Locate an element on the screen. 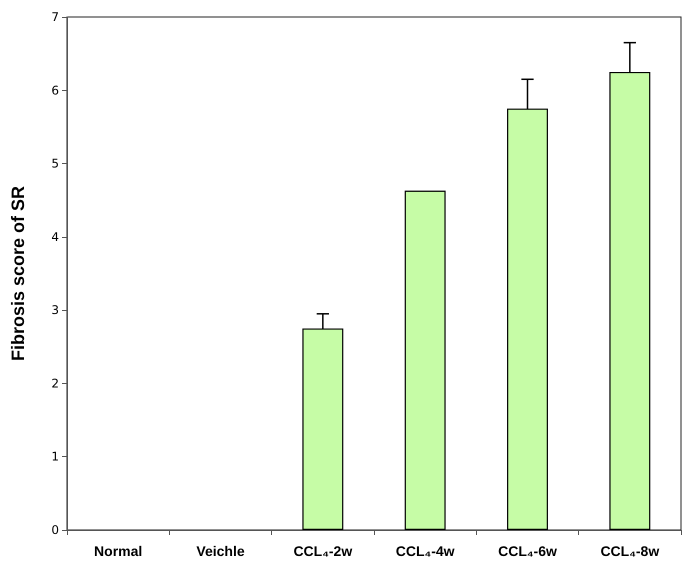 Image resolution: width=683 pixels, height=568 pixels. y-tick-label: 5 is located at coordinates (55, 163).